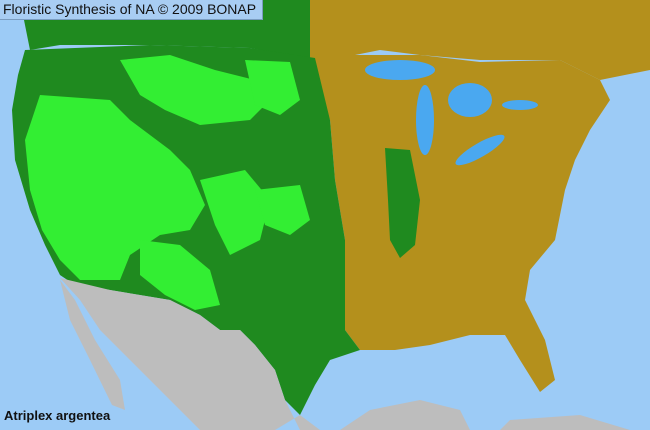 This screenshot has height=430, width=650. I want to click on cuba-region, so click(565, 422).